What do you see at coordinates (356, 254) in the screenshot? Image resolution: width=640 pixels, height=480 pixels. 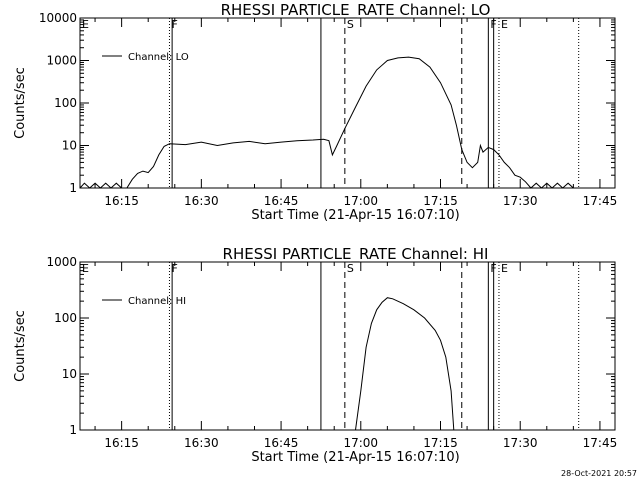 I see `chart-title: RHESSI PARTICLE_RATE Channel: HI` at bounding box center [356, 254].